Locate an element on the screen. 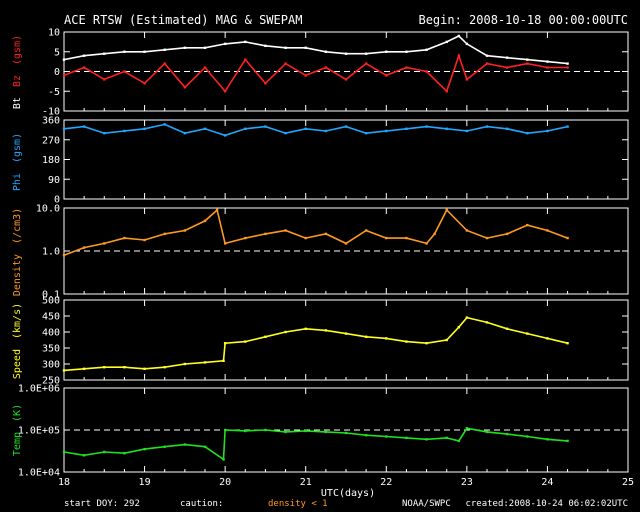 This screenshot has height=512, width=640. phi-series-phi is located at coordinates (315, 130).